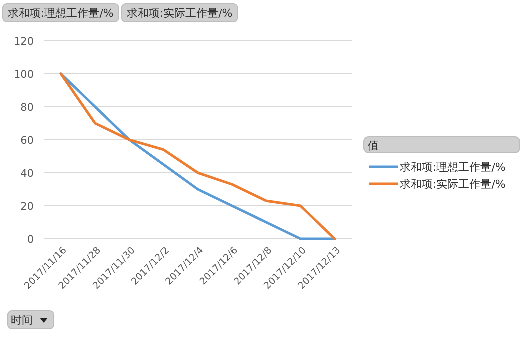  I want to click on y-tick-label: 60, so click(27, 141).